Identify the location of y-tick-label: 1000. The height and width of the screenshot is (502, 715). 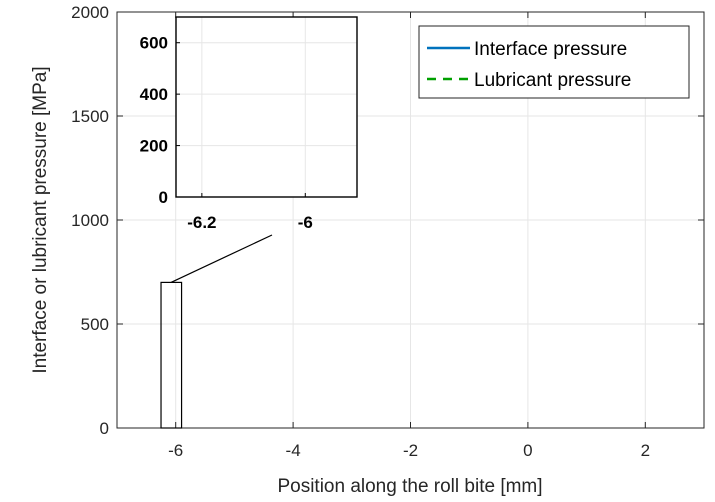
(90, 220).